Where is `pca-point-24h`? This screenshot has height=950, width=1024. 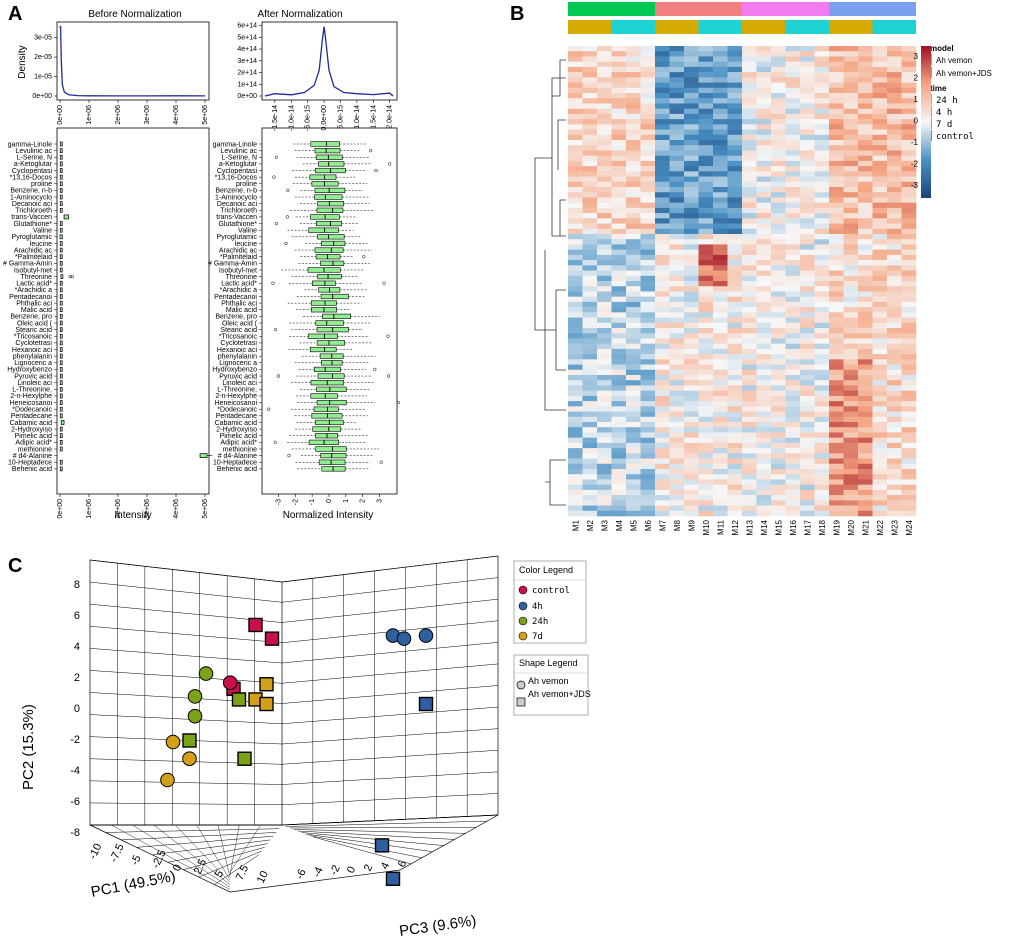
pca-point-24h is located at coordinates (189, 740).